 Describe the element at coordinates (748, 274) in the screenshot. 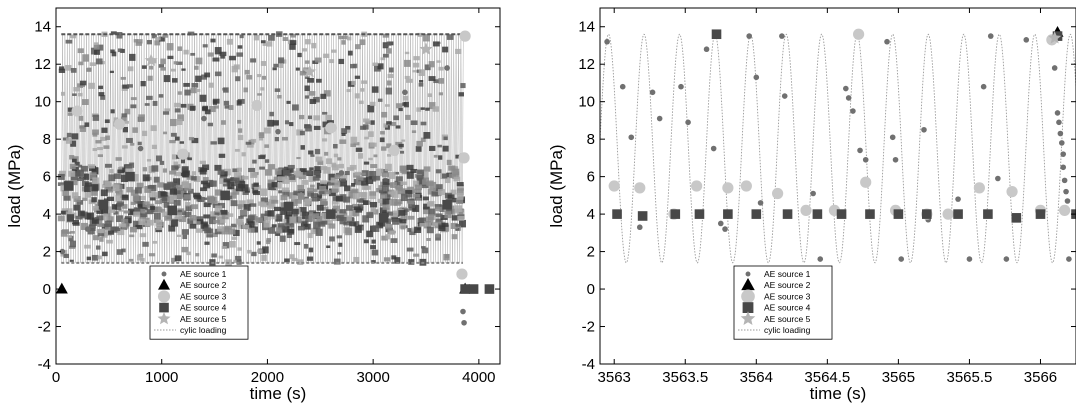

I see `legend-marker` at that location.